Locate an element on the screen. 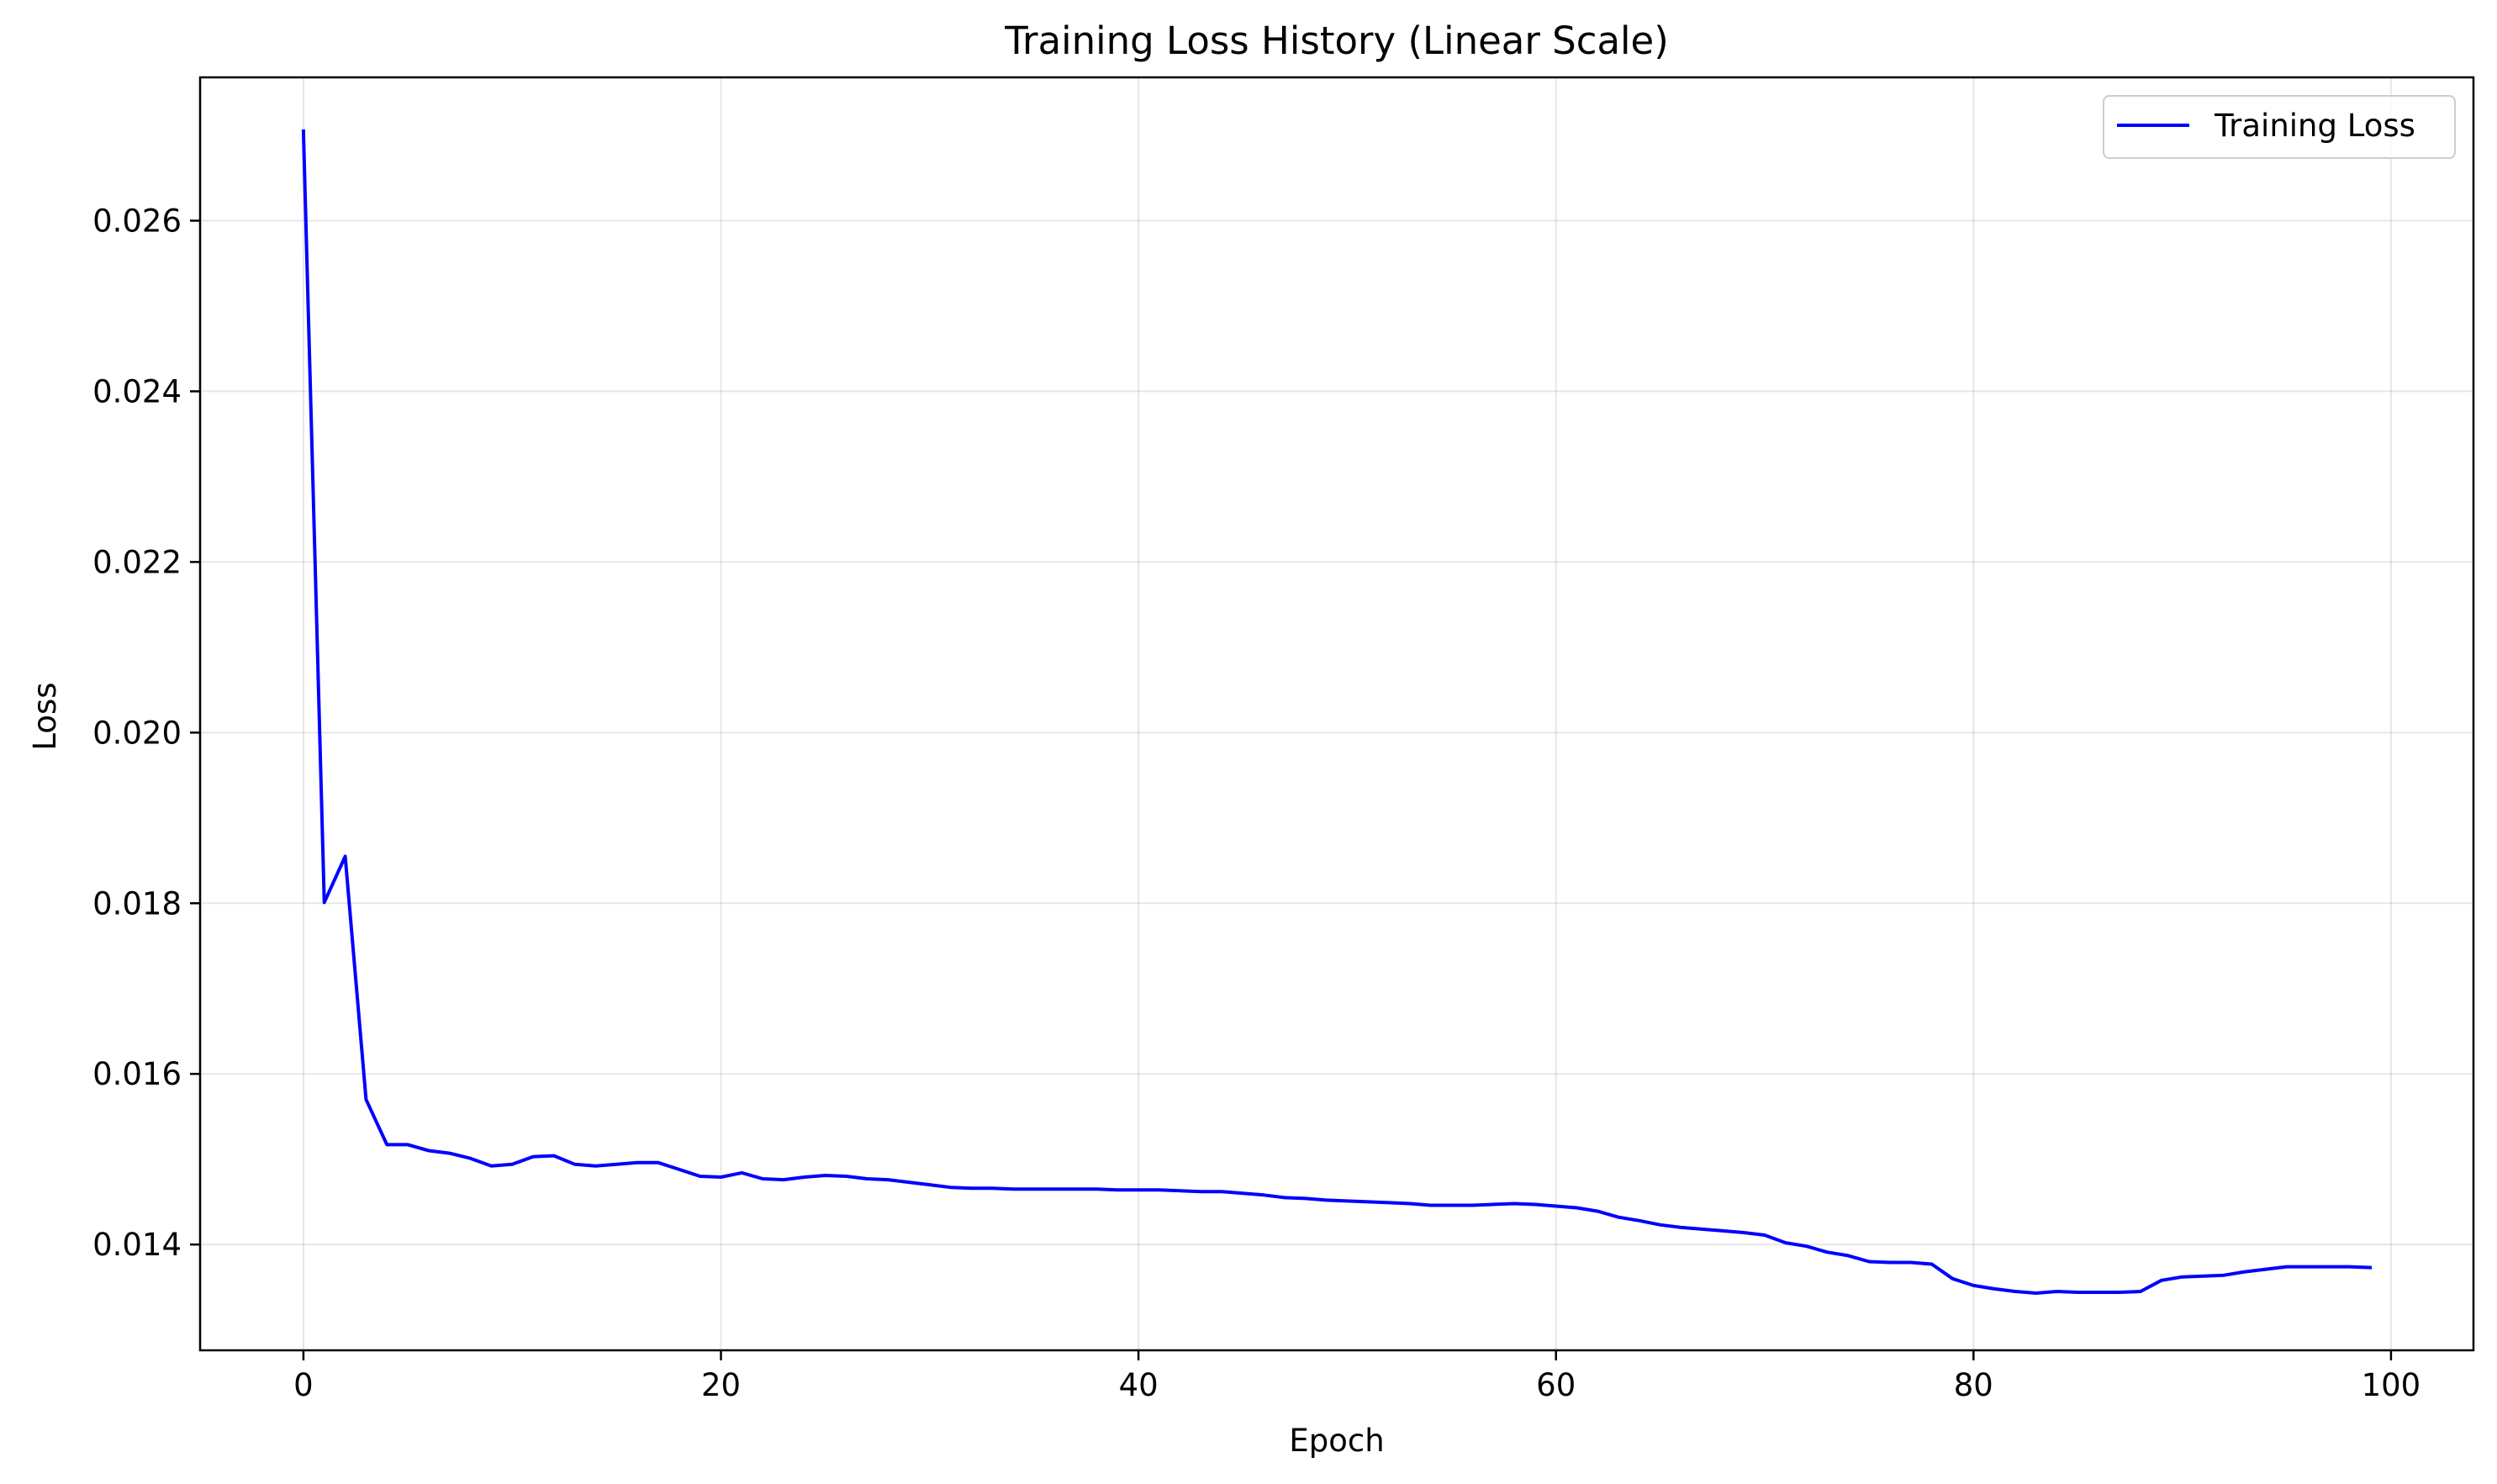 This screenshot has width=2497, height=1484. y-tick-label: 0.022 is located at coordinates (137, 562).